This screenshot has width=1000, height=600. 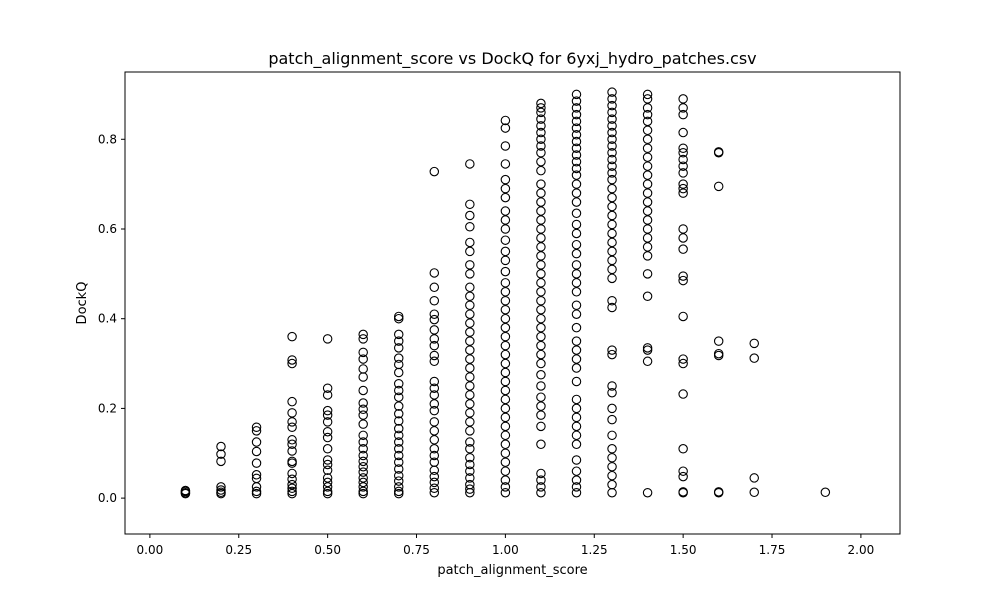 What do you see at coordinates (107, 139) in the screenshot?
I see `y-tick-label: 0.8` at bounding box center [107, 139].